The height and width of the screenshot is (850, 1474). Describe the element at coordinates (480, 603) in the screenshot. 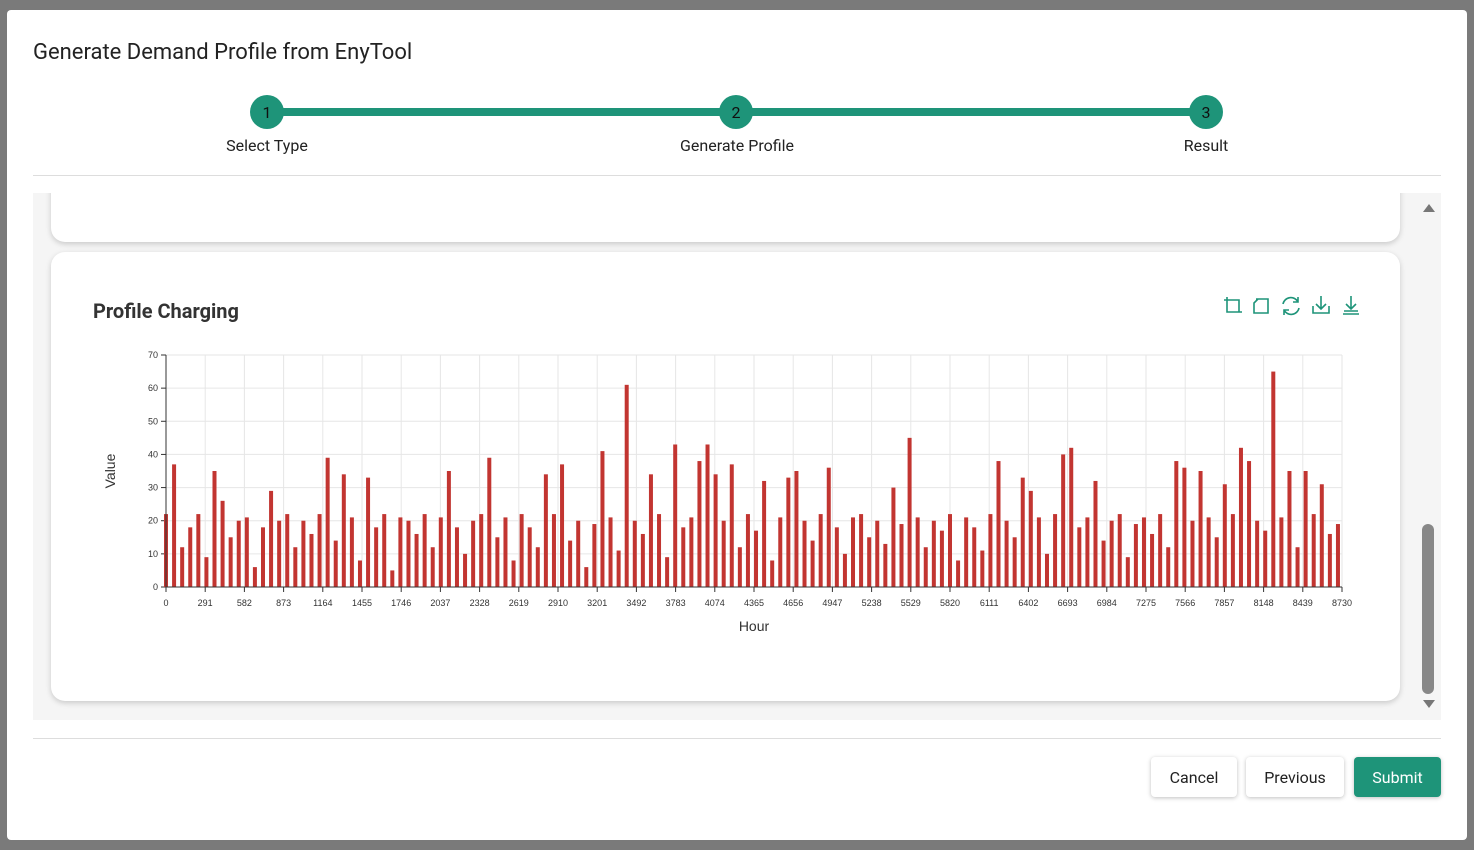

I see `x-tick-label: 2328` at that location.